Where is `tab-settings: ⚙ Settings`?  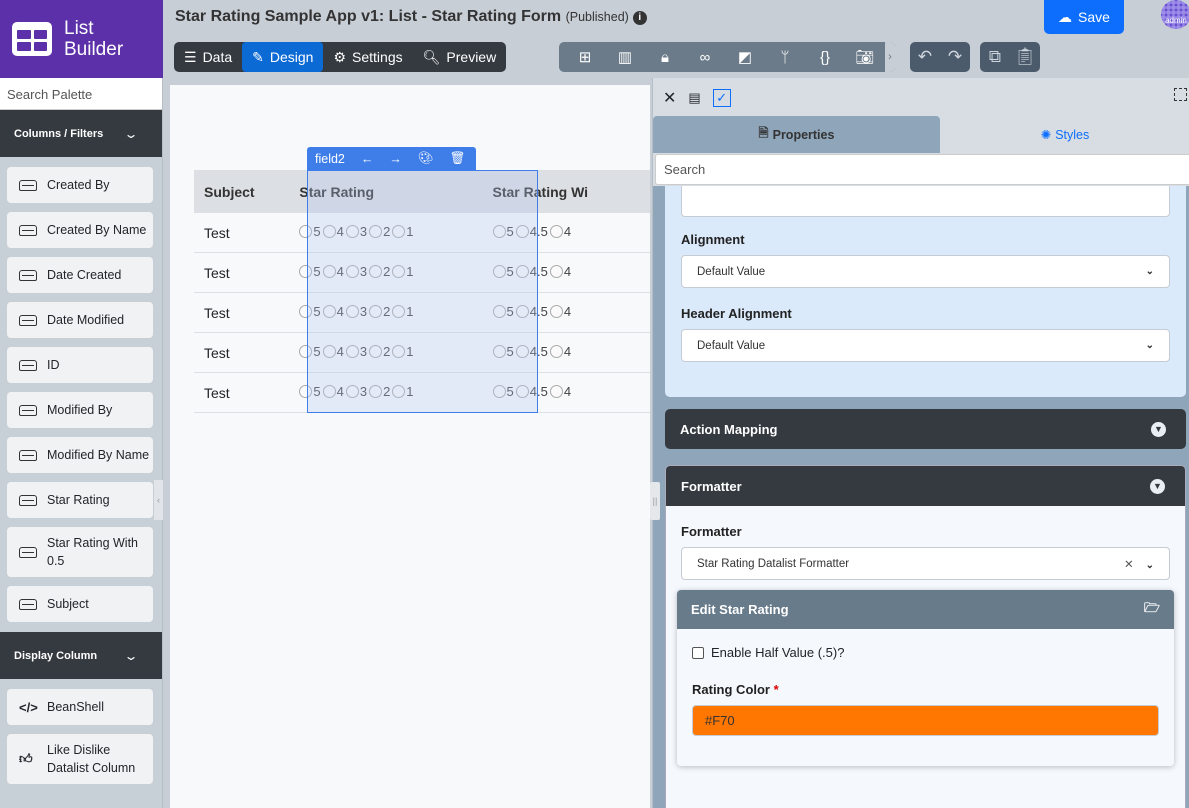 tab-settings: ⚙ Settings is located at coordinates (367, 57).